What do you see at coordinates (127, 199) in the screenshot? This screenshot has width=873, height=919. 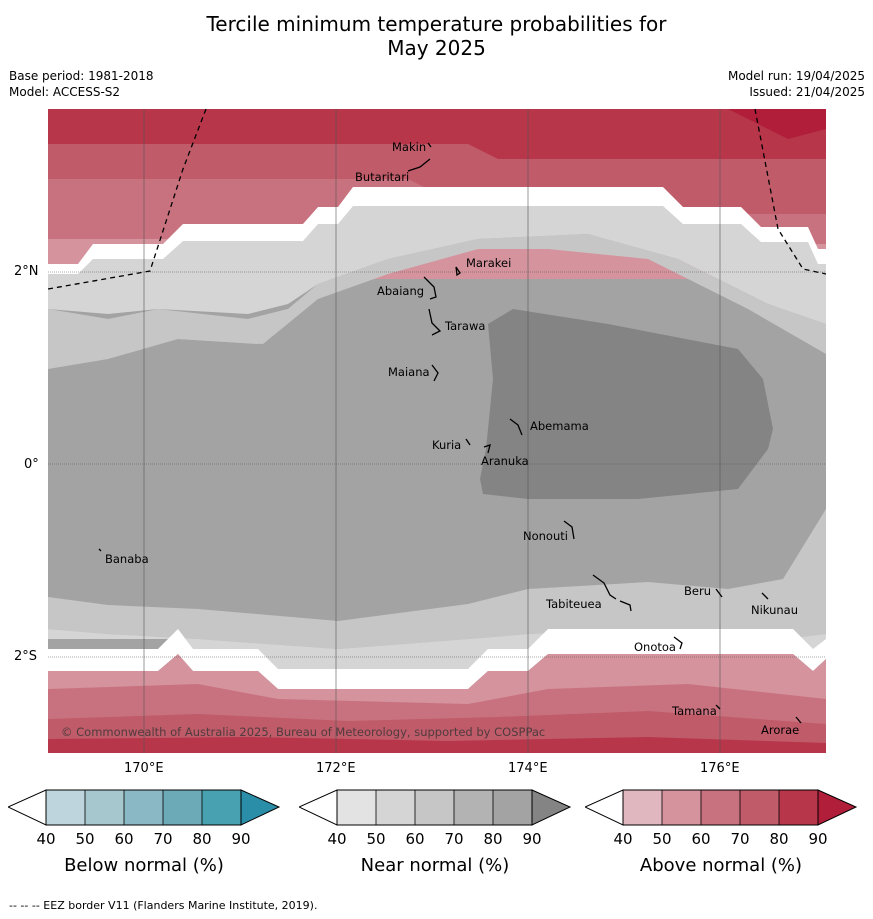 I see `eez-line-west` at bounding box center [127, 199].